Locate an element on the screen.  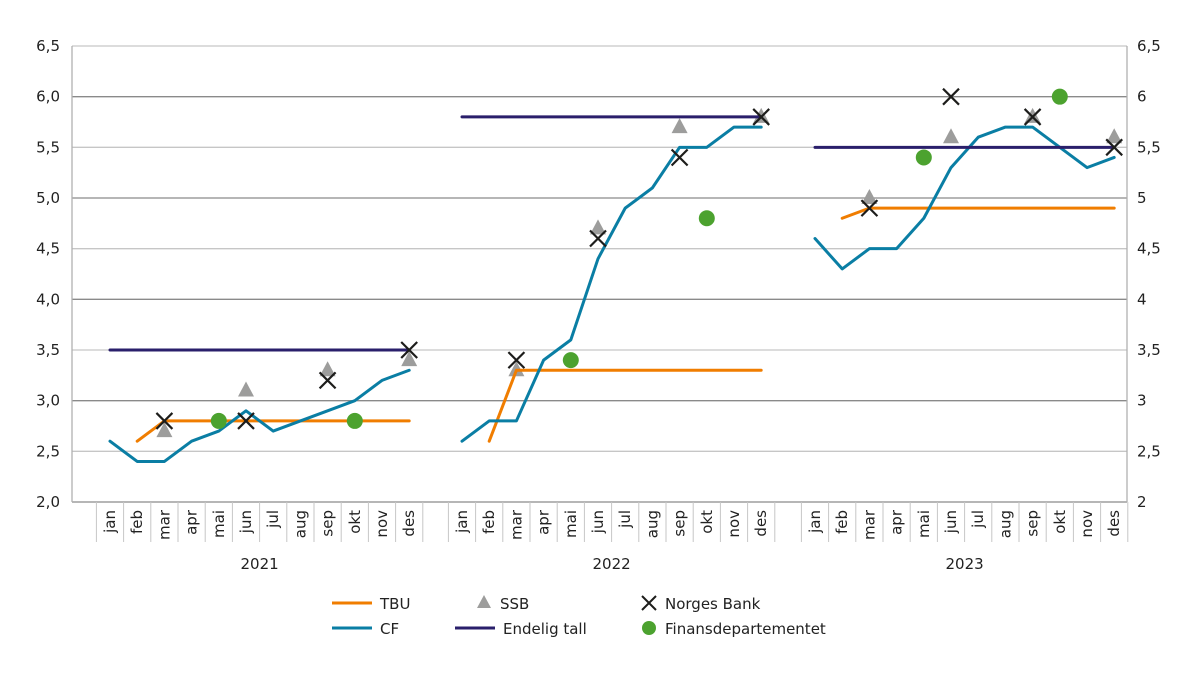
y-tick-label-right: 5,5 is located at coordinates (1149, 147).